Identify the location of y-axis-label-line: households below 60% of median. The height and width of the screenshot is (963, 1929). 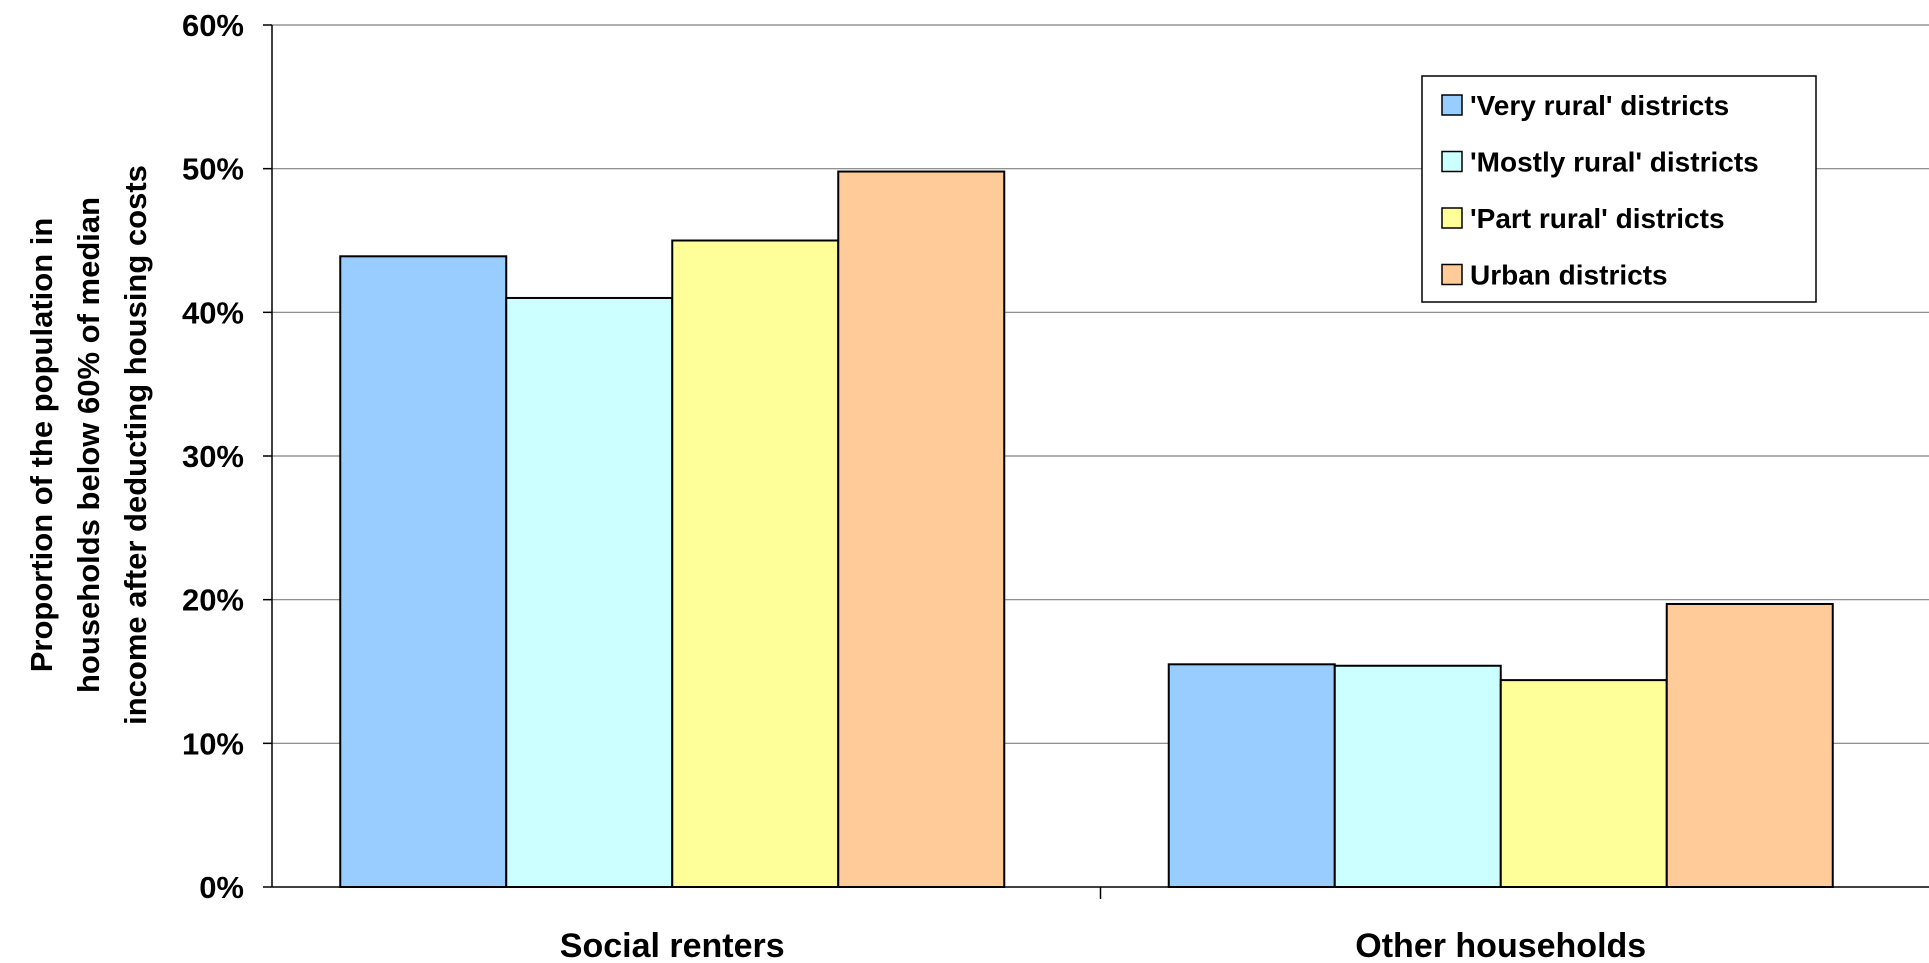
(88, 445).